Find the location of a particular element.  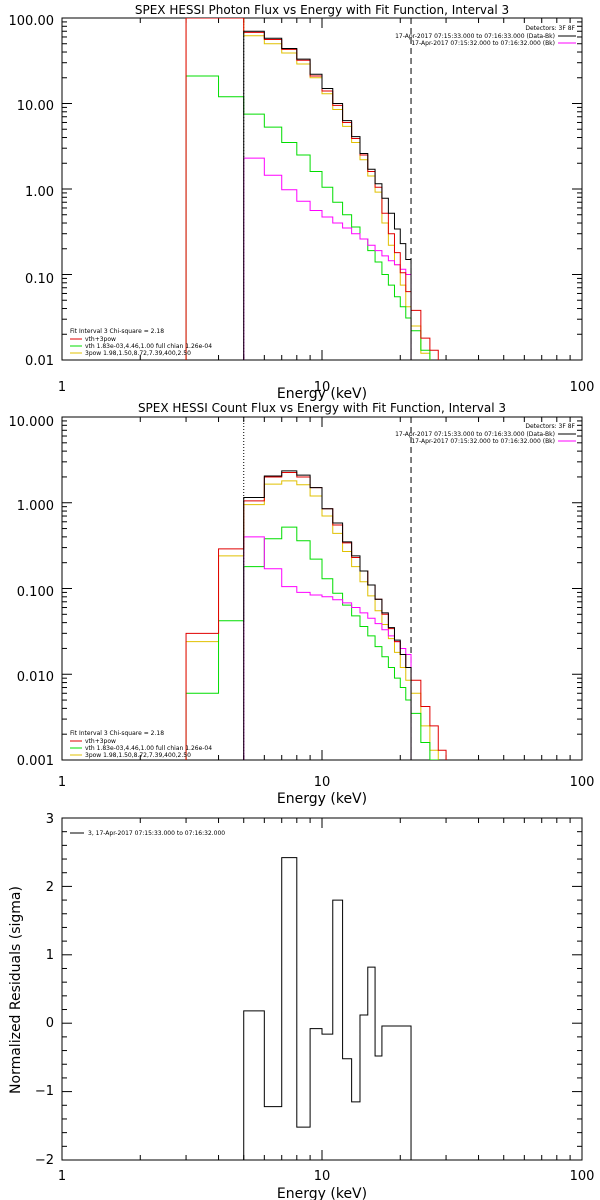

residuals-series-residuals is located at coordinates (327, 1008).